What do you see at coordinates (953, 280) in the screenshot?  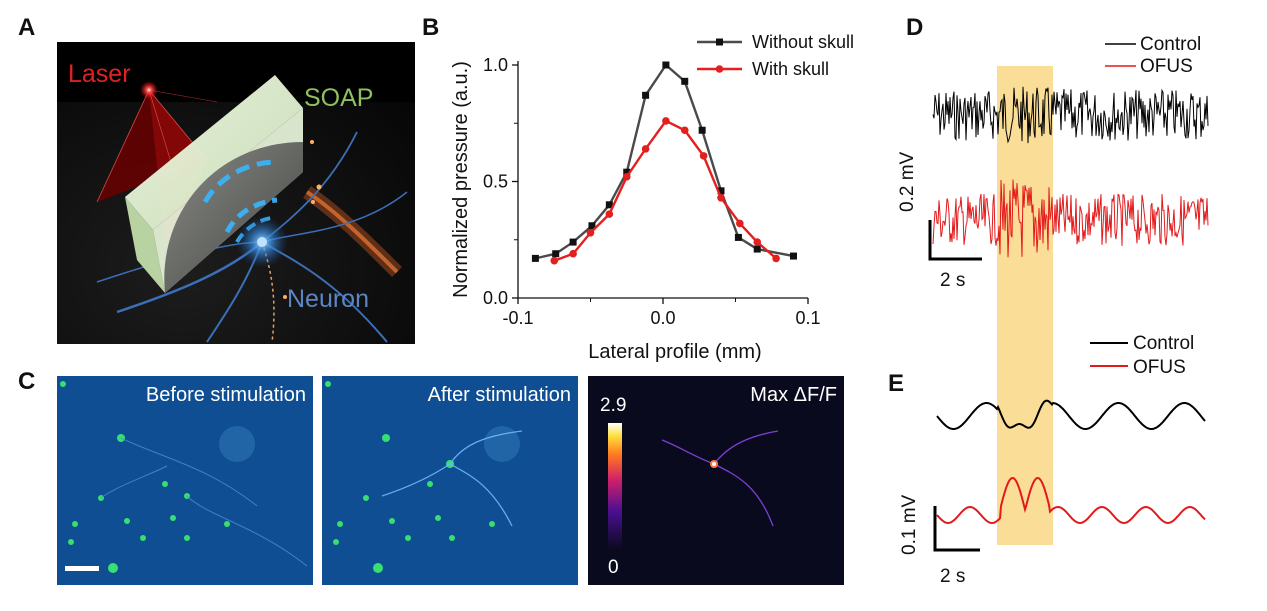 I see `d-scale-time-label: 2 s` at bounding box center [953, 280].